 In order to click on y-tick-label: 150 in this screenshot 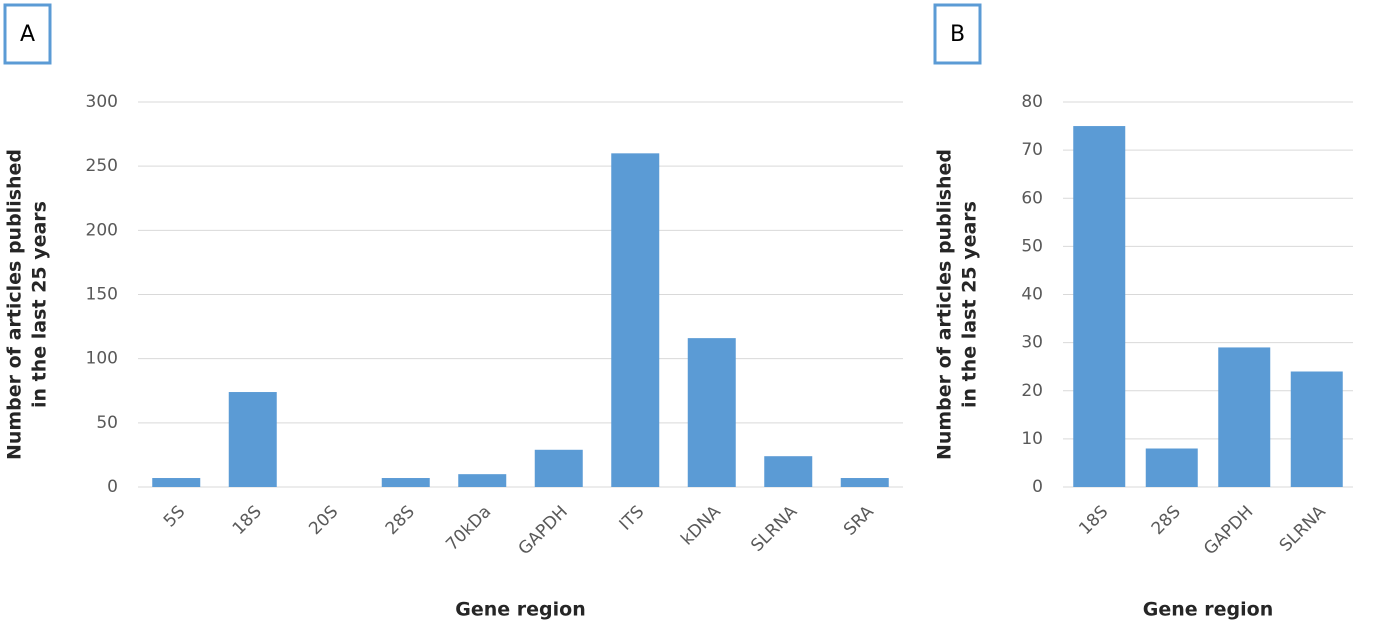, I will do `click(102, 295)`.